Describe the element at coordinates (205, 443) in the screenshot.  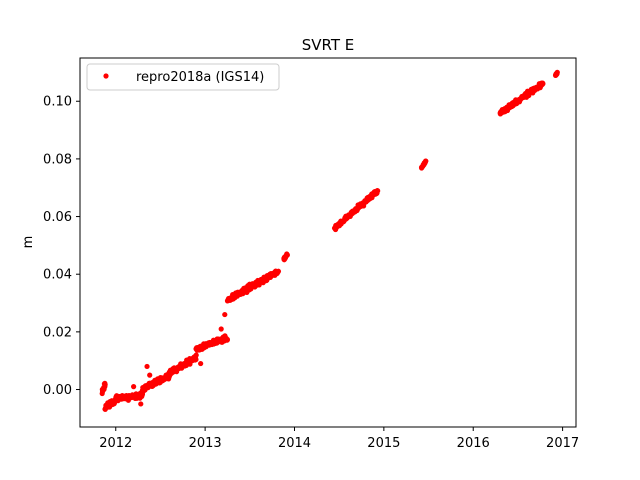
I see `x-tick-label: 2013` at that location.